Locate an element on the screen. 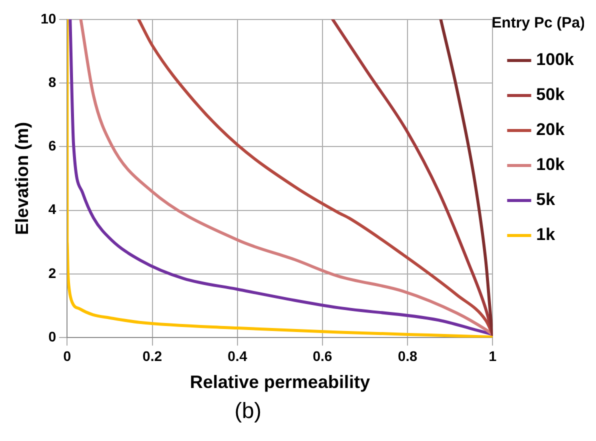 The height and width of the screenshot is (441, 596). x-tick-label: 0 is located at coordinates (67, 356).